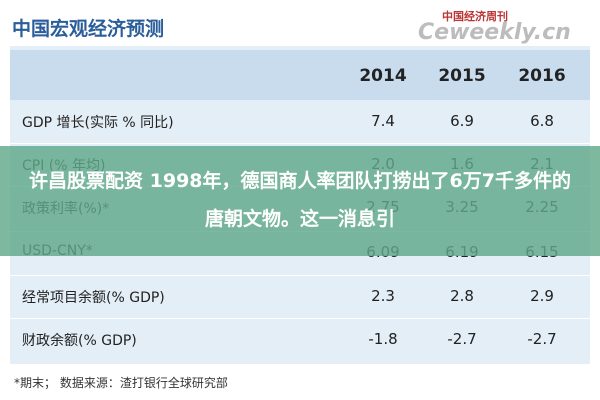 Image resolution: width=600 pixels, height=400 pixels. What do you see at coordinates (121, 383) in the screenshot?
I see `footnote: *期末； 数据来源：渣打银行全球研究部` at bounding box center [121, 383].